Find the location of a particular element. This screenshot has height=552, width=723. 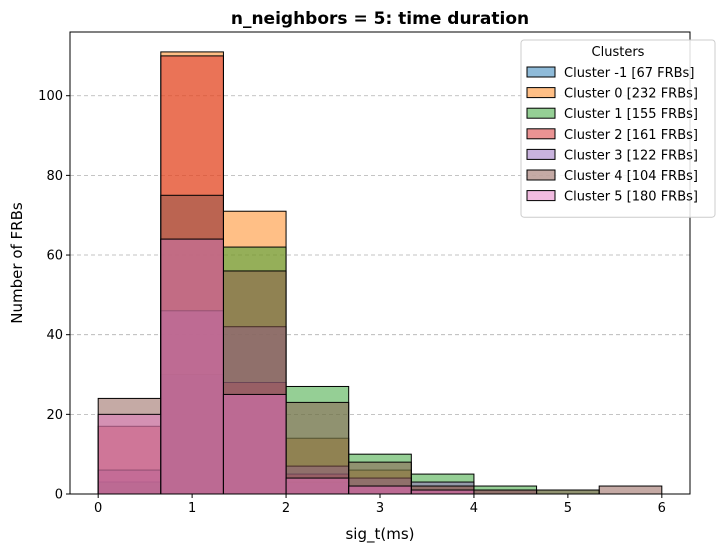

legend-box is located at coordinates (618, 128).